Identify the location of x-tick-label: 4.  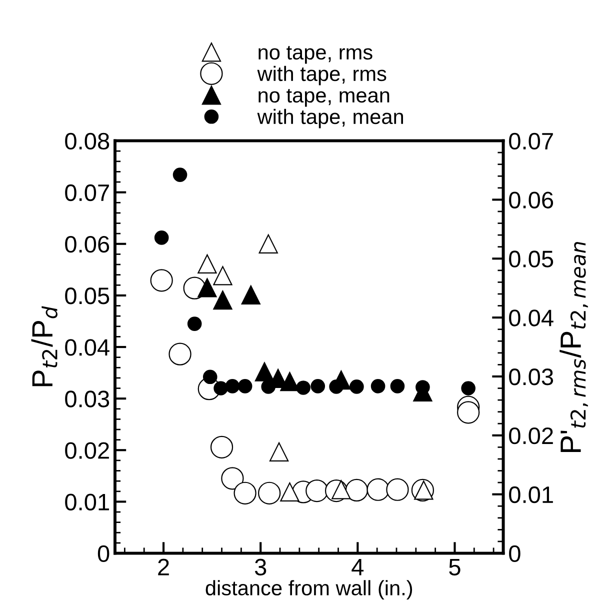
(358, 567).